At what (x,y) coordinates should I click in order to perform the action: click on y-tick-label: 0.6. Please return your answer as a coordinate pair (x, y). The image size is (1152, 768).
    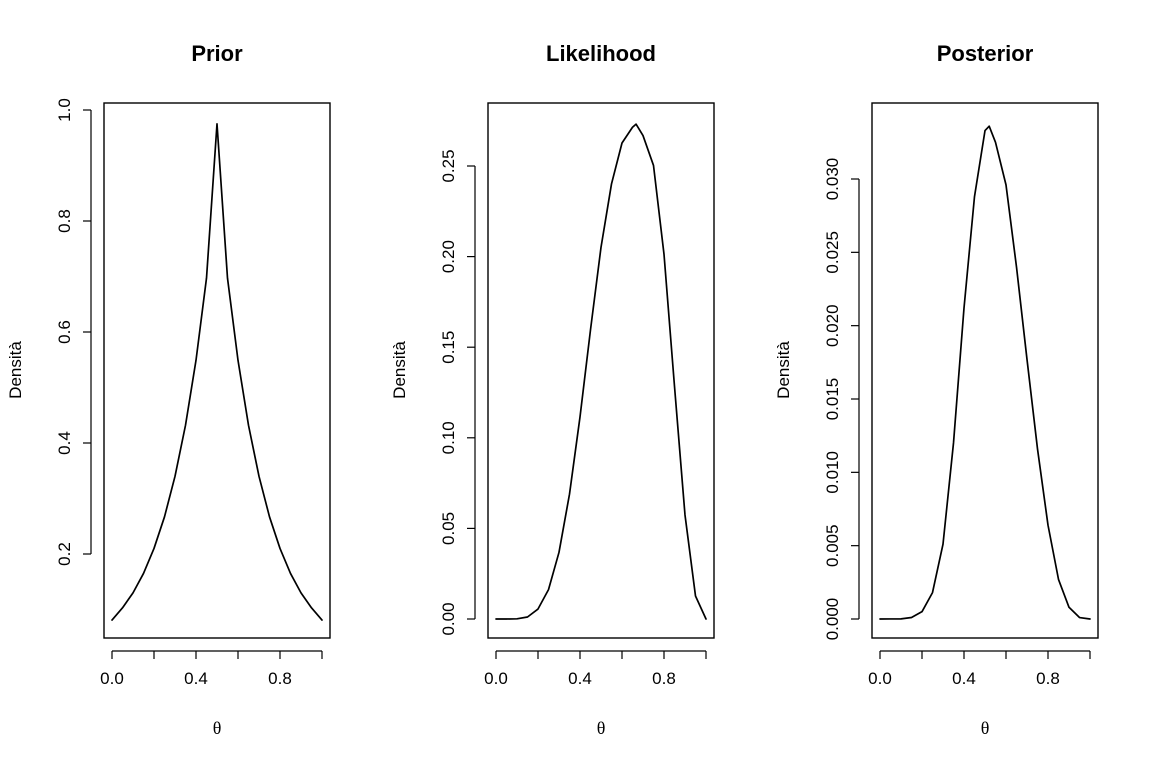
    Looking at the image, I should click on (64, 332).